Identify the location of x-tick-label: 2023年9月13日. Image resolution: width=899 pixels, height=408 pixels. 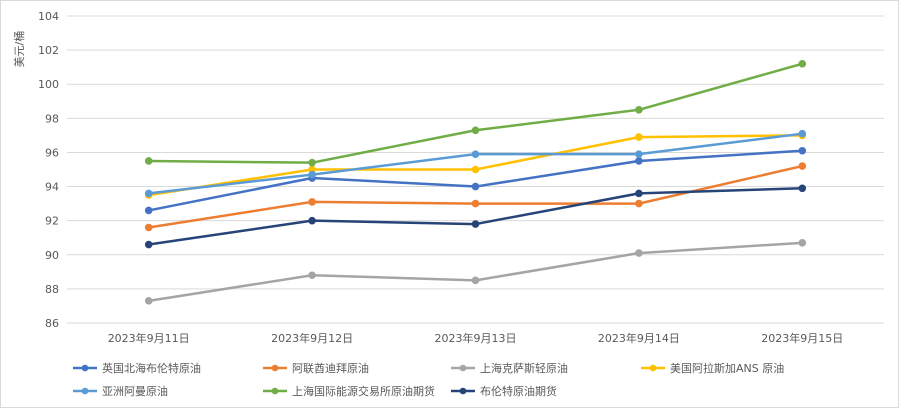
(476, 338).